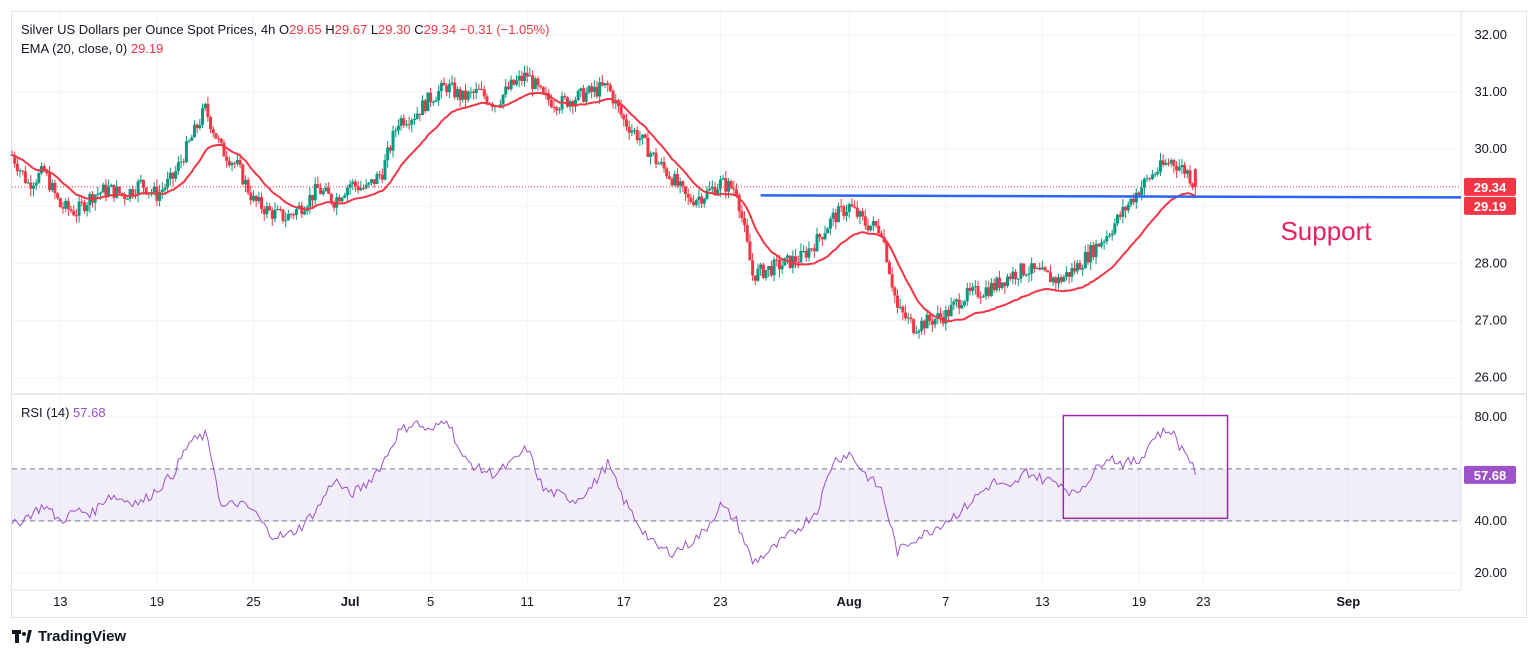 The image size is (1536, 658). I want to click on last-price-badge-bg, so click(1490, 186).